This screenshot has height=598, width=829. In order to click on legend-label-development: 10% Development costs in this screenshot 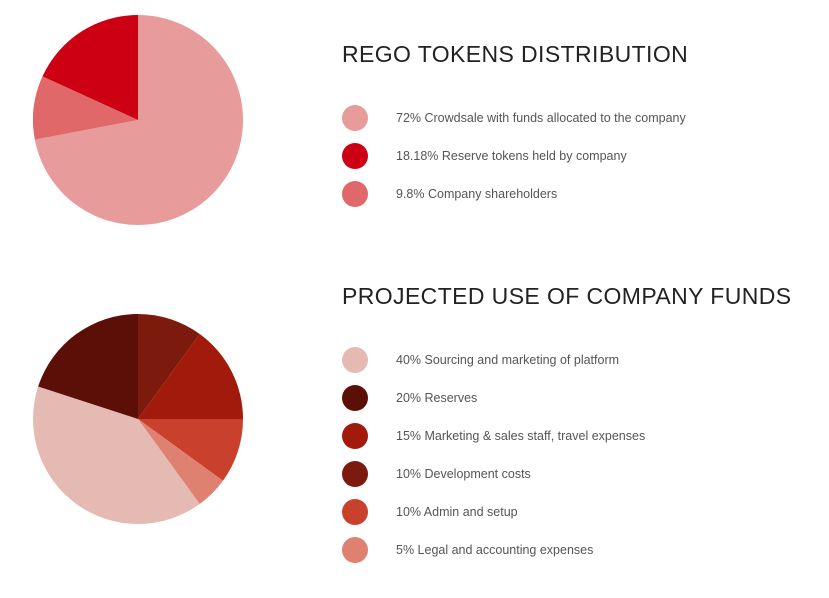, I will do `click(463, 474)`.